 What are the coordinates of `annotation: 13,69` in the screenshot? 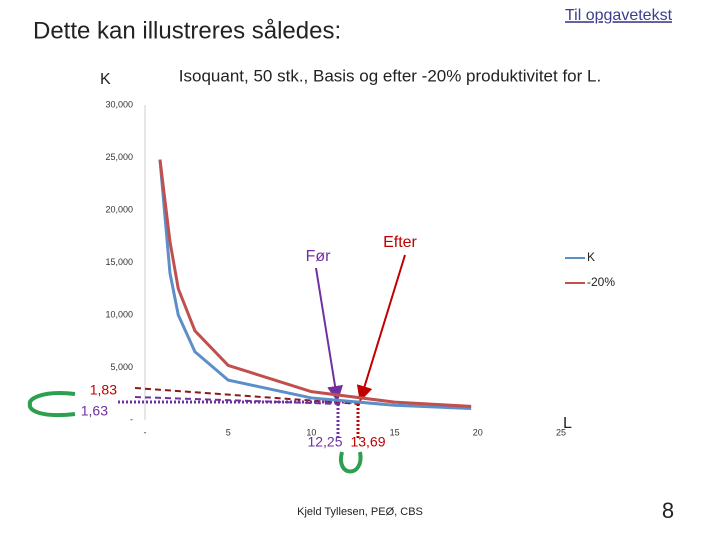 It's located at (367, 442).